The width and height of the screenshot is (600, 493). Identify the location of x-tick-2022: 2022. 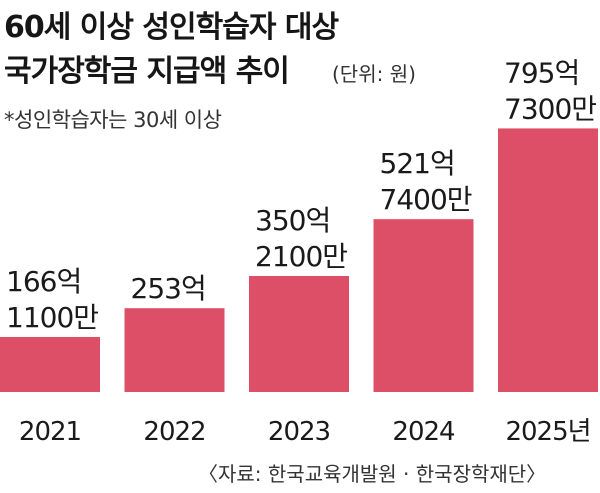
(174, 432).